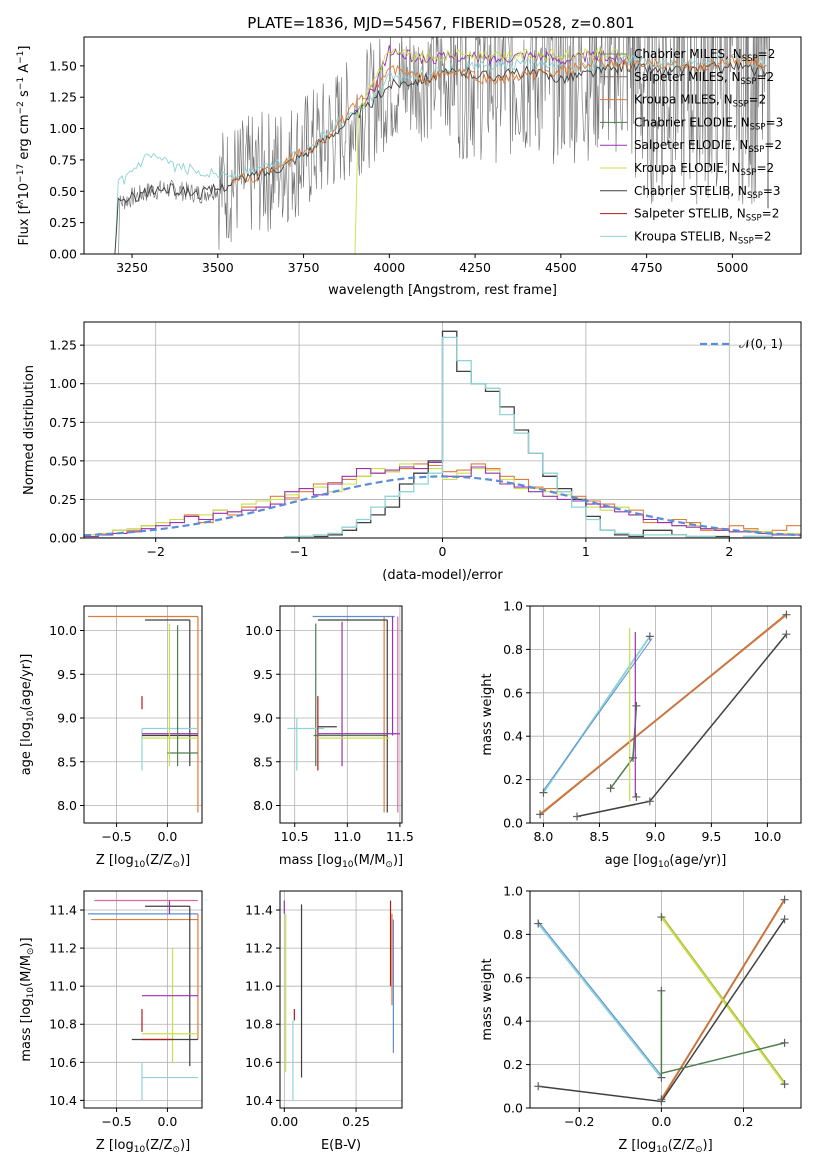 Image resolution: width=819 pixels, height=1175 pixels. I want to click on x-axis-label: Z [log10(Z/Z⊙)], so click(143, 861).